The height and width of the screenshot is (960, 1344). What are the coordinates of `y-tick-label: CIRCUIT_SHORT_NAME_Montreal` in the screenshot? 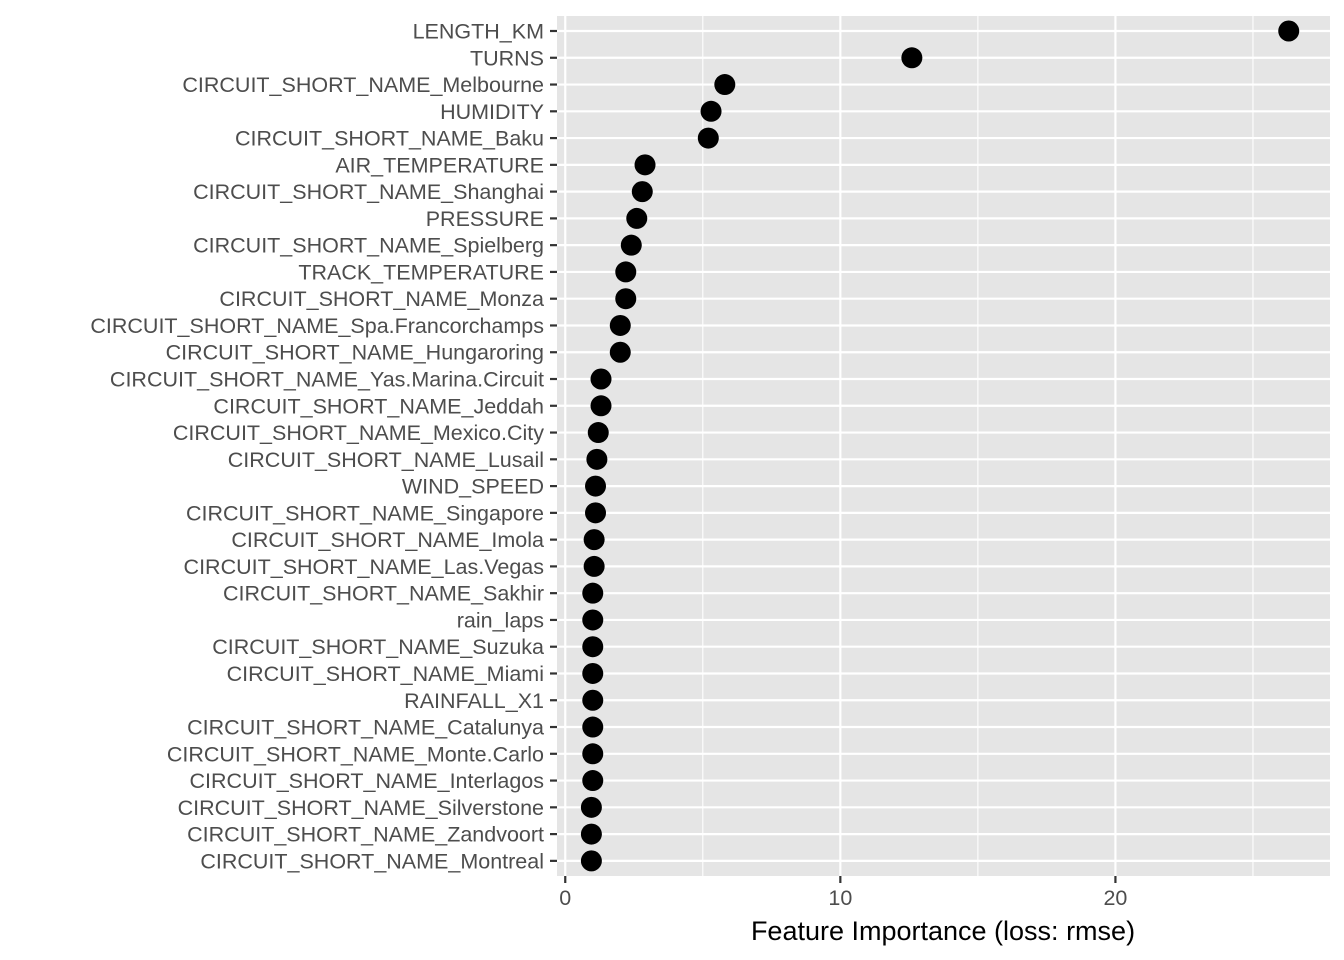 It's located at (372, 861).